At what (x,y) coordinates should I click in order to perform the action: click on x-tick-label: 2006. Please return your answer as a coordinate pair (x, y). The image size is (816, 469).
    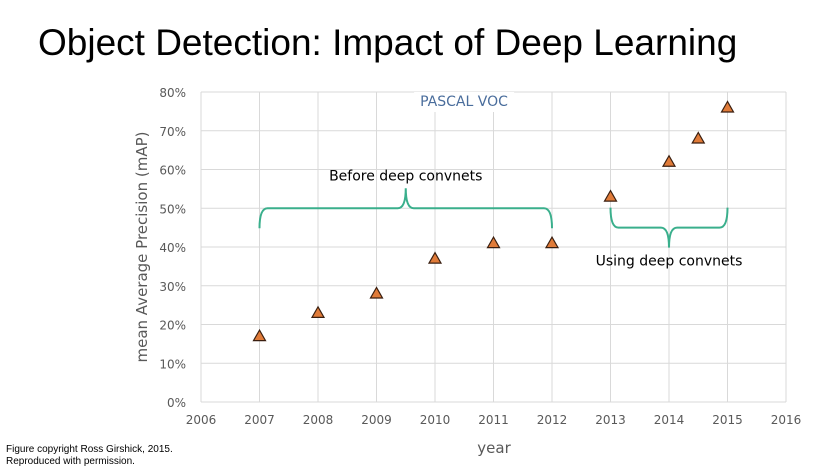
    Looking at the image, I should click on (201, 420).